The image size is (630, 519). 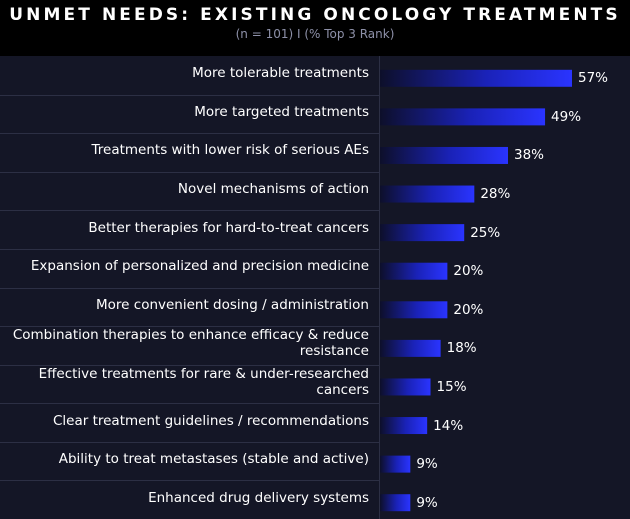 What do you see at coordinates (258, 497) in the screenshot?
I see `category-label: Enhanced drug delivery systems` at bounding box center [258, 497].